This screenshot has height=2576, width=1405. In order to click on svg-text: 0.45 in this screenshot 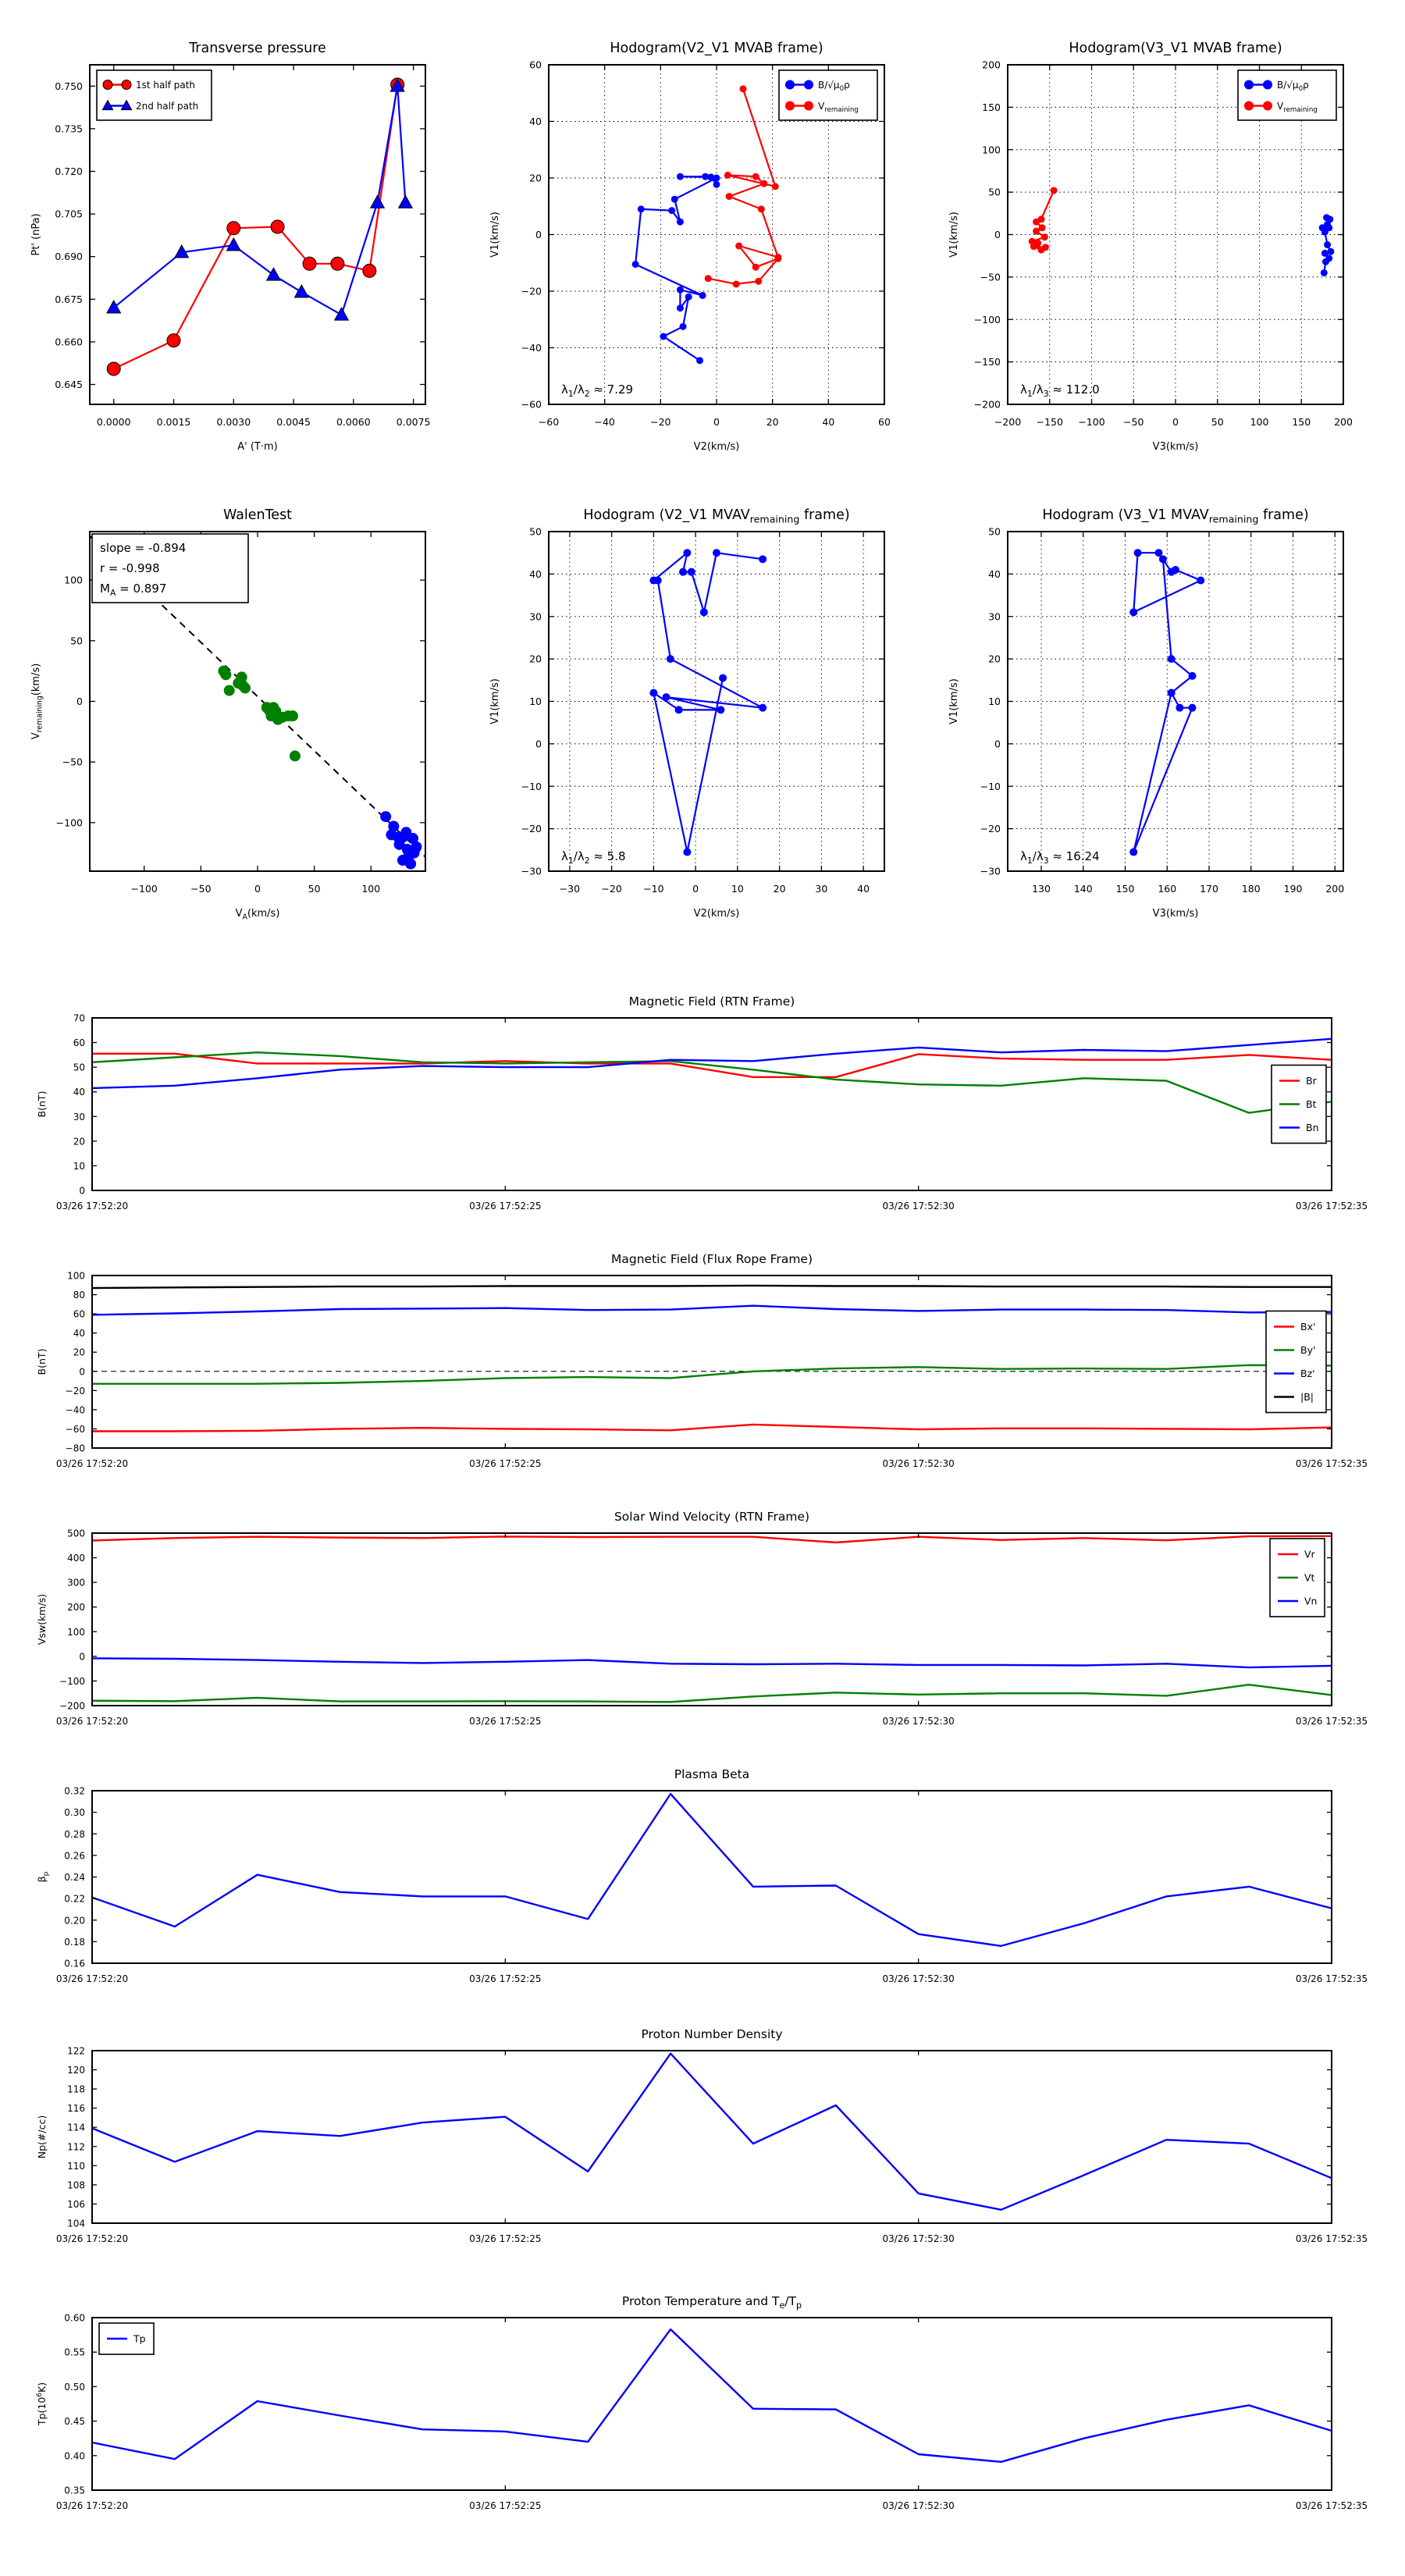, I will do `click(74, 2421)`.